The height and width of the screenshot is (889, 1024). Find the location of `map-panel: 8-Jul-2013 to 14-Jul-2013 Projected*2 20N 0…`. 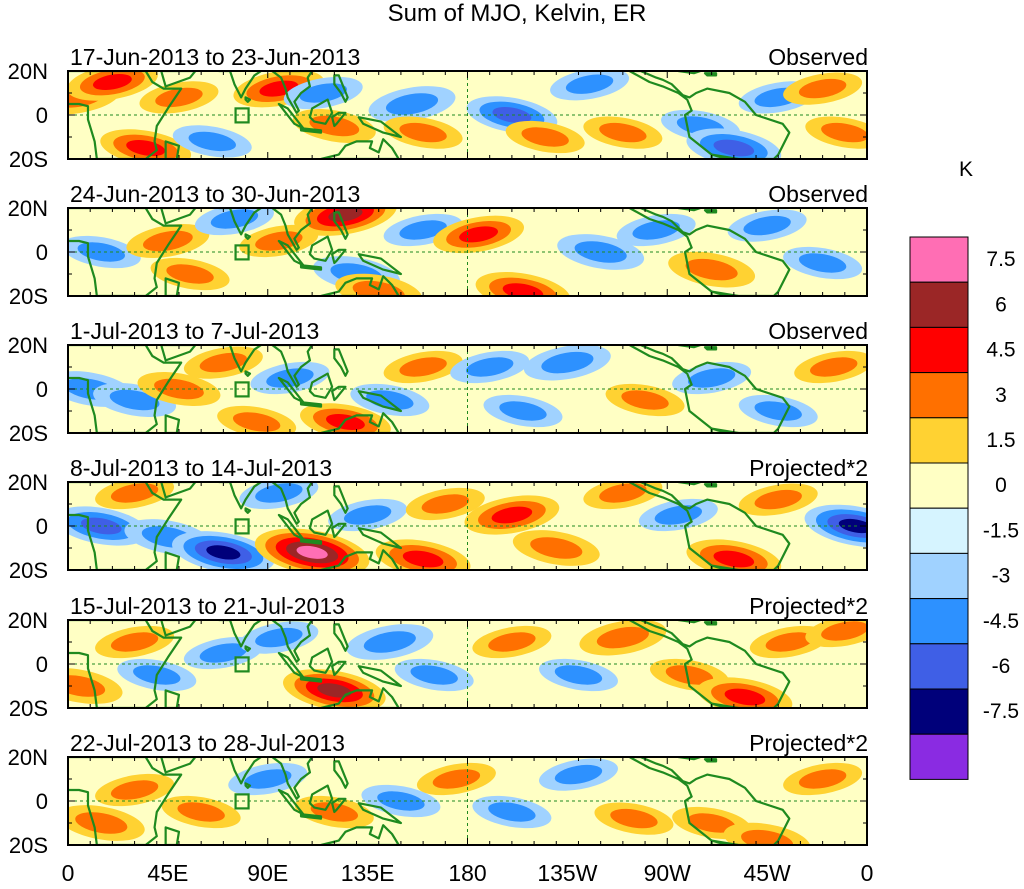

map-panel: 8-Jul-2013 to 14-Jul-2013 Projected*2 20N 0… is located at coordinates (438, 519).